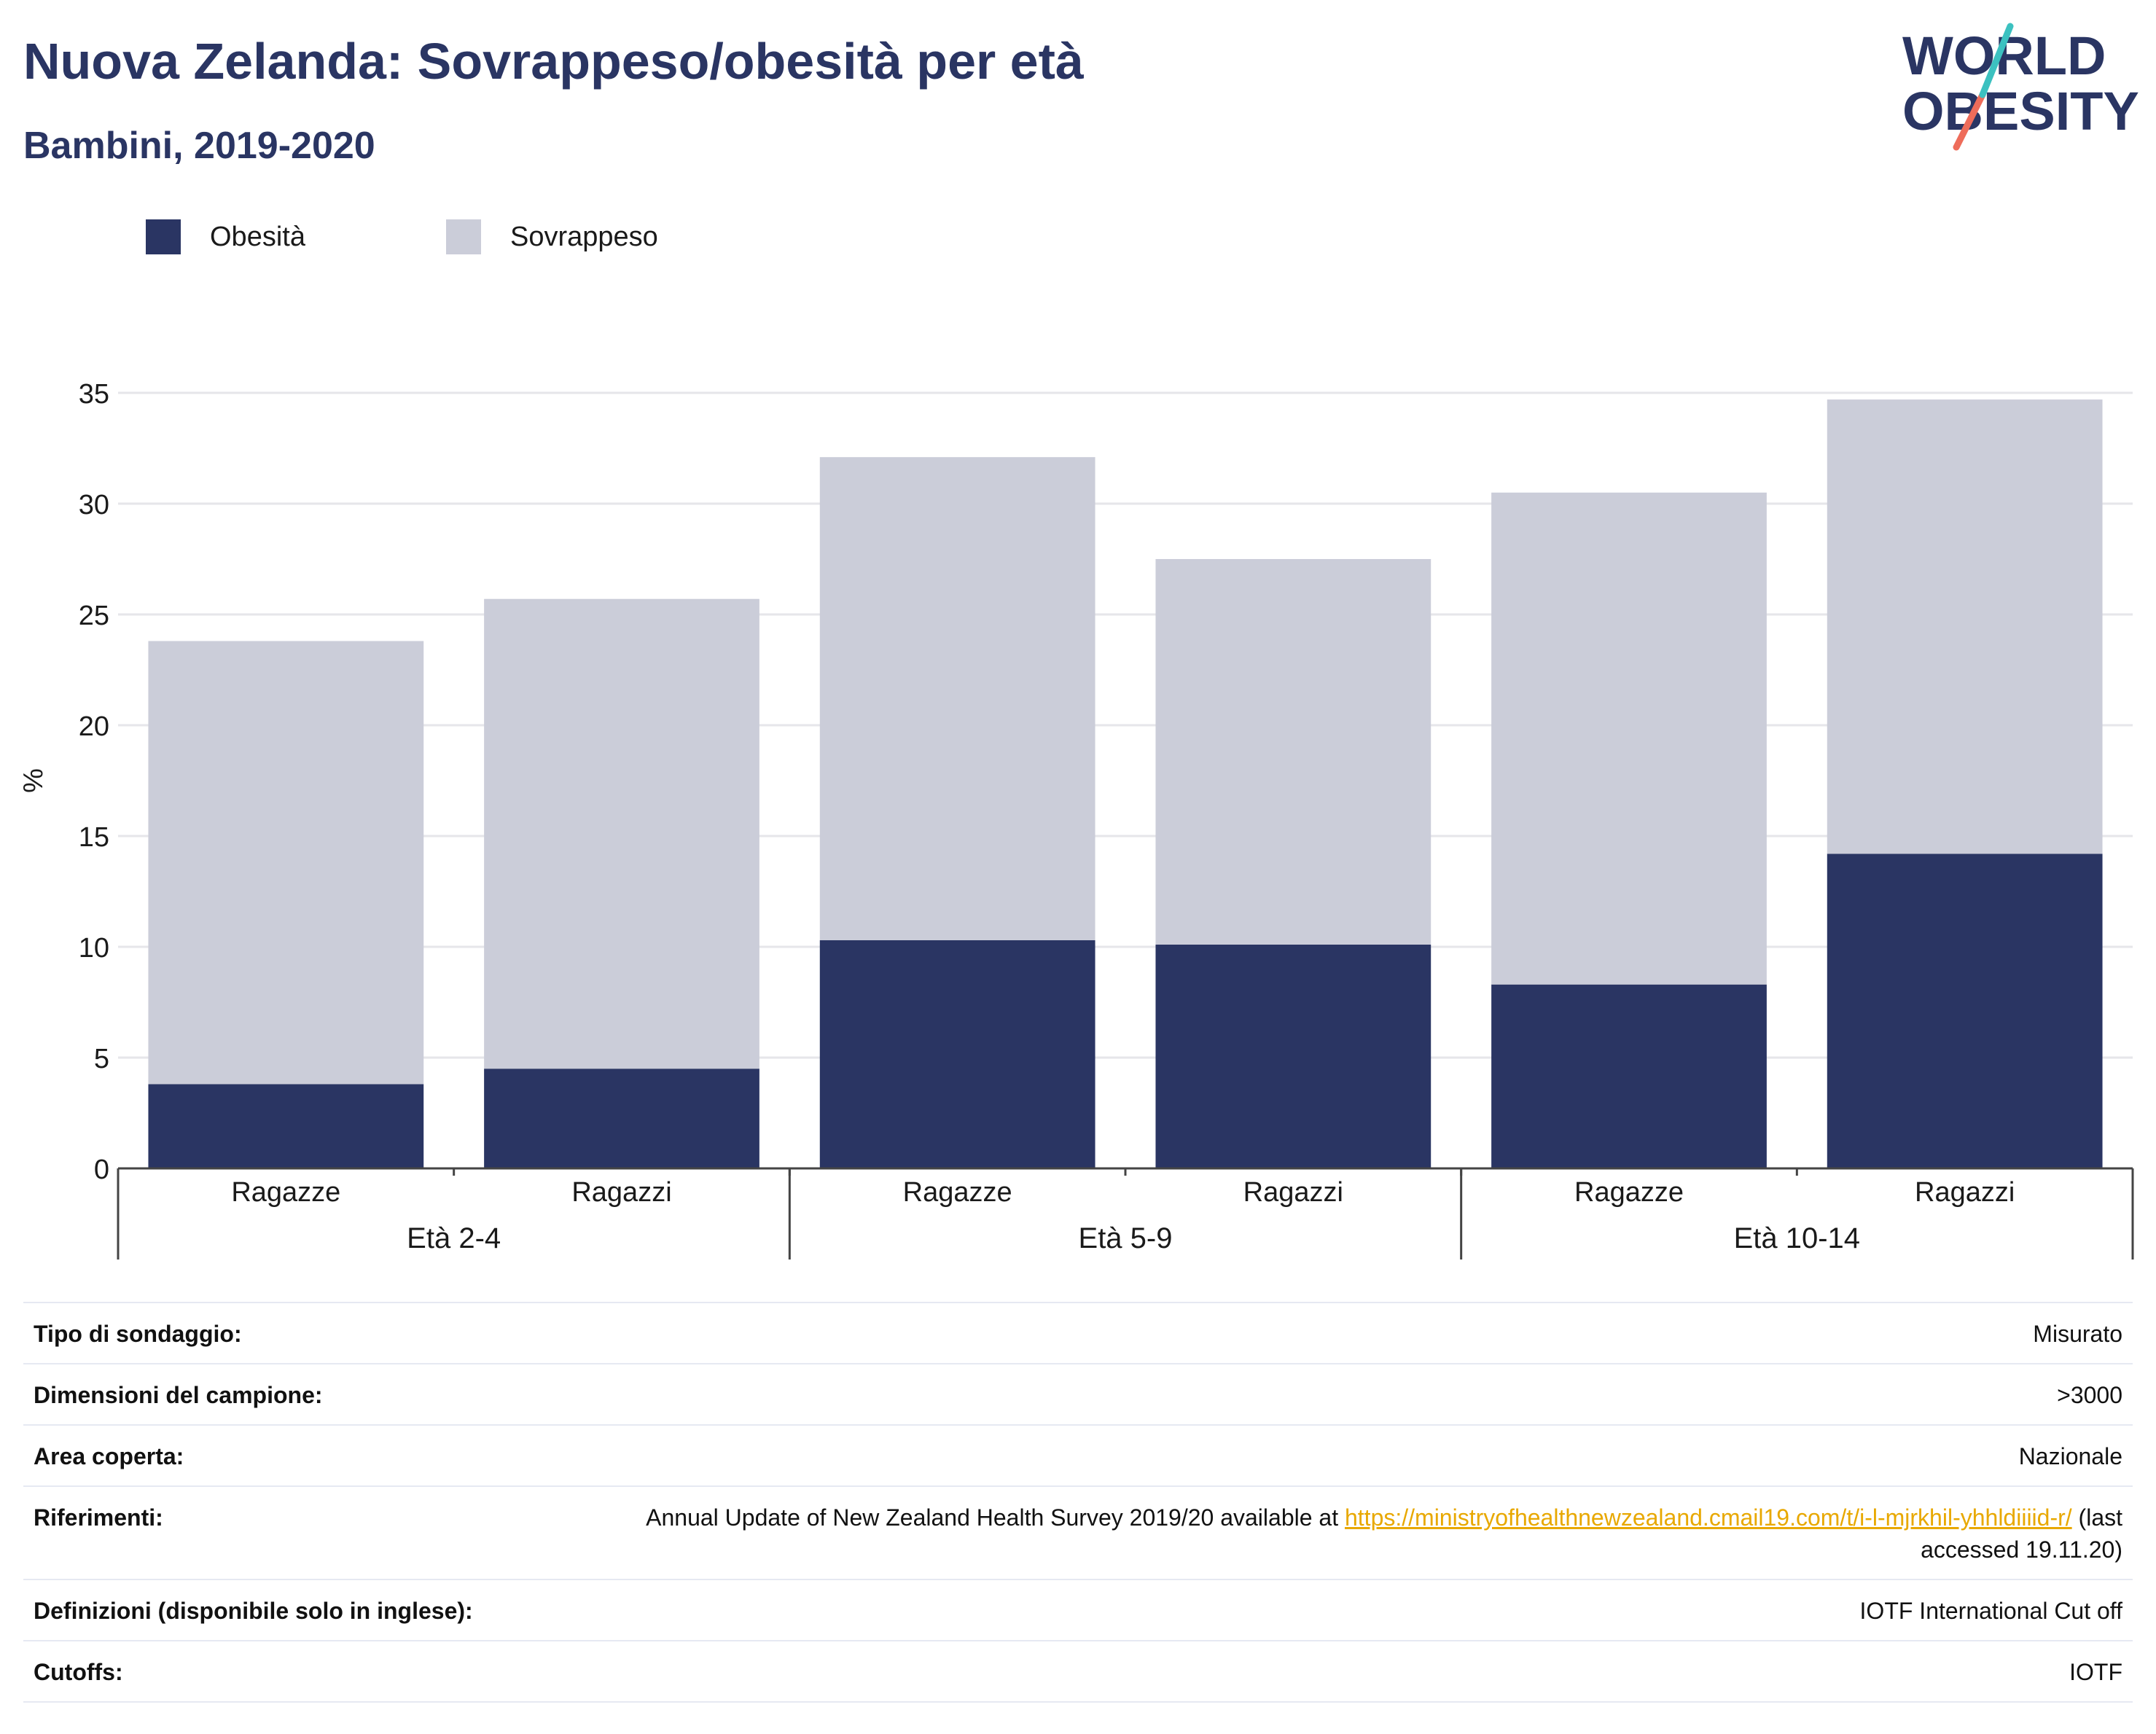 Image resolution: width=2156 pixels, height=1734 pixels. I want to click on logo-graphic: WORLD OBESITY, so click(2021, 87).